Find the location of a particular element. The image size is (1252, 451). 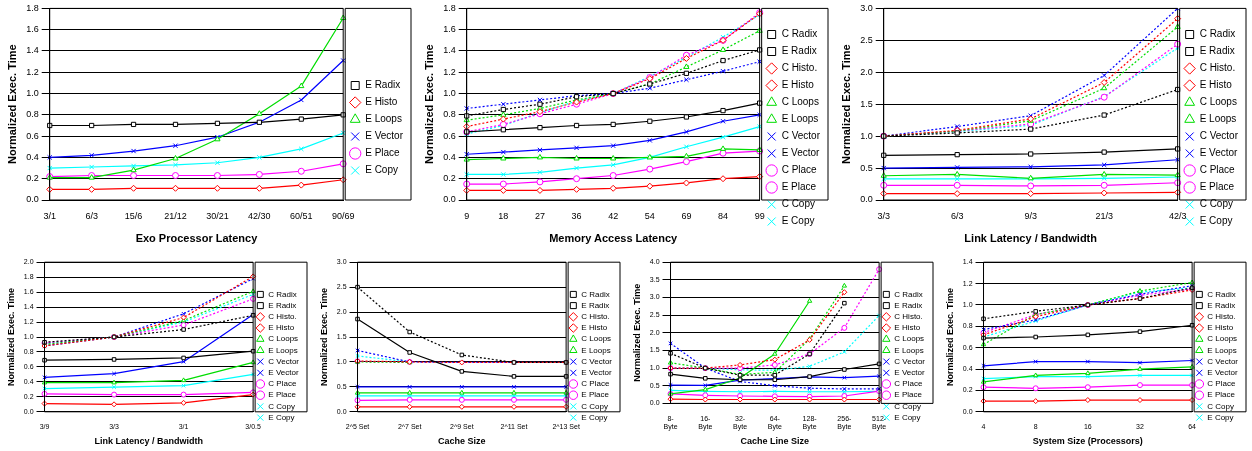

x-tick-label: 27 is located at coordinates (539, 215).